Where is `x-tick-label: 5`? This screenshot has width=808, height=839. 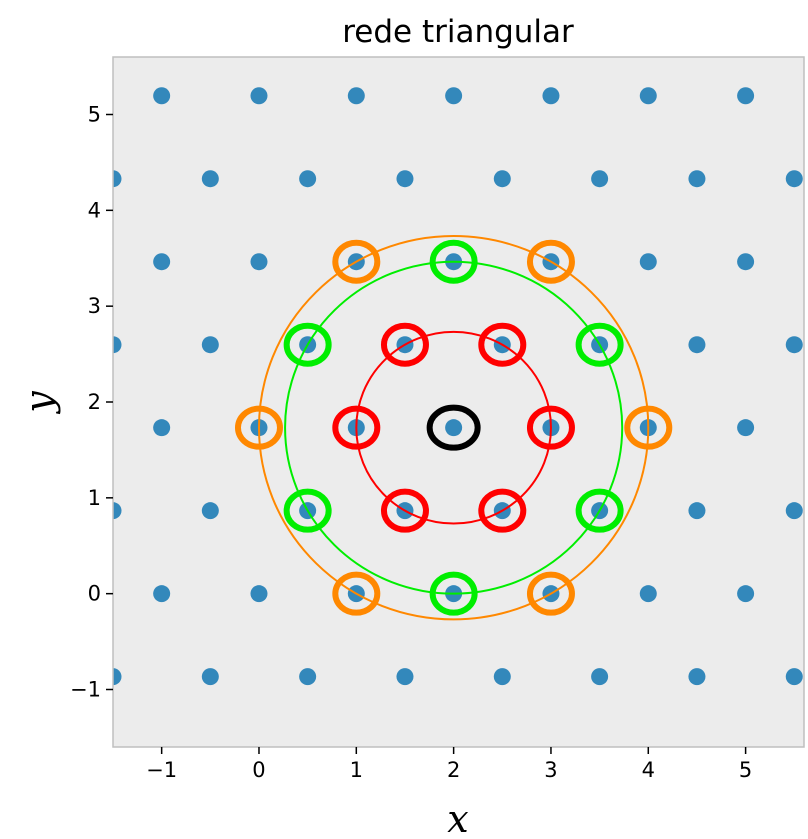
x-tick-label: 5 is located at coordinates (745, 770).